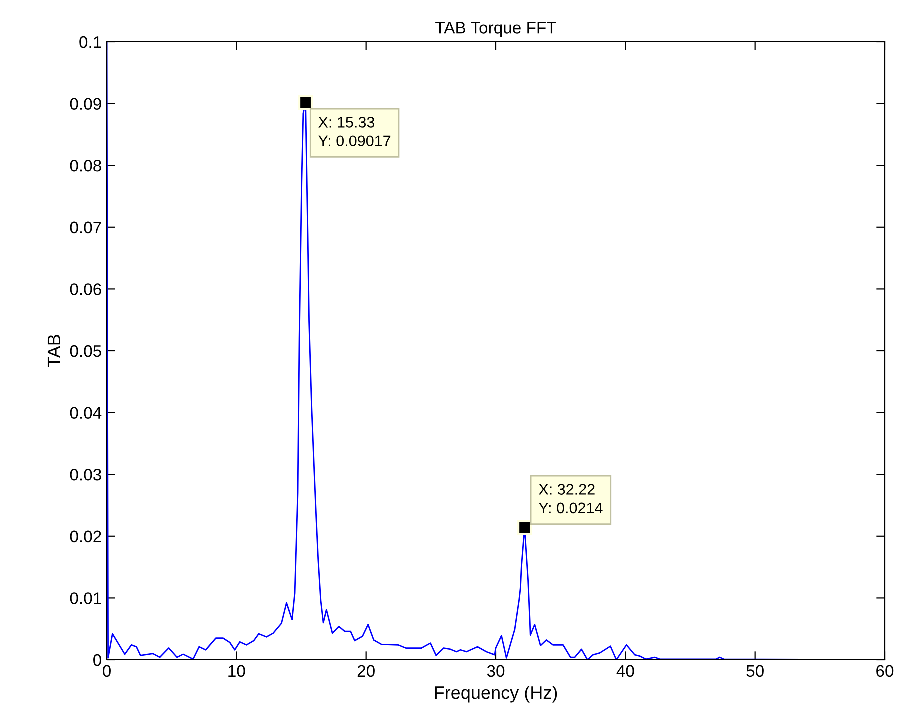 The height and width of the screenshot is (728, 901). Describe the element at coordinates (496, 694) in the screenshot. I see `x-axis-title: Frequency (Hz)` at that location.